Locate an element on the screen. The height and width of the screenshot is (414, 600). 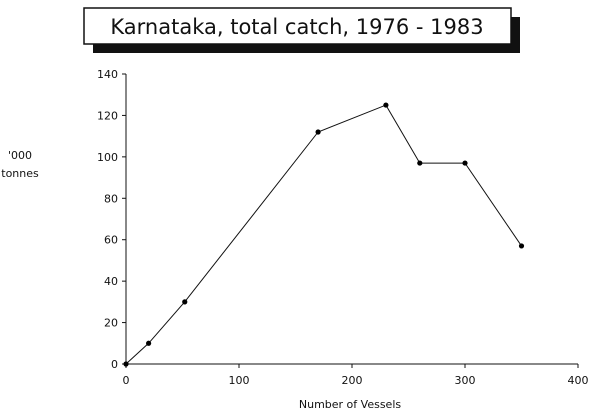
y-tick-label: 80 is located at coordinates (111, 198).